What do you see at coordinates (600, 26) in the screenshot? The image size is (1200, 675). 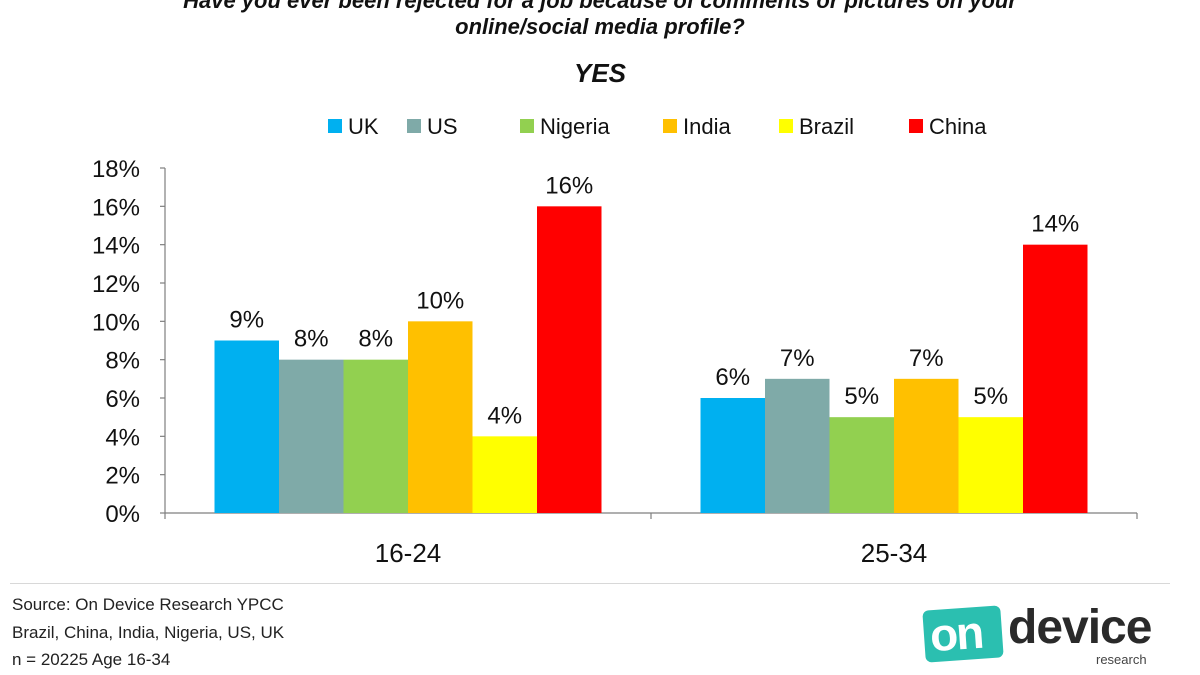 I see `chart-title-line2: online/social media profile?` at bounding box center [600, 26].